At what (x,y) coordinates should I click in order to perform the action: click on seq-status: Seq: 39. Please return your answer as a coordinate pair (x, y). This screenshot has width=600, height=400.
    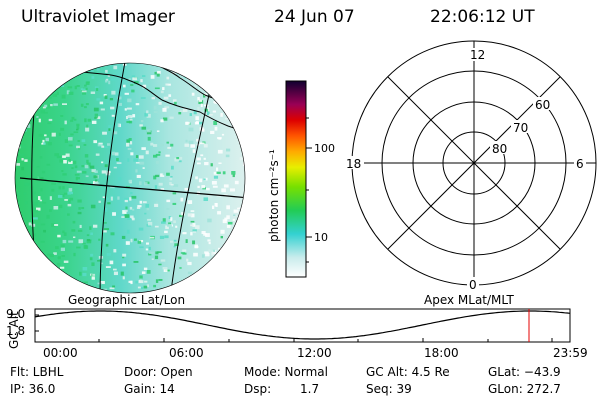
    Looking at the image, I should click on (389, 389).